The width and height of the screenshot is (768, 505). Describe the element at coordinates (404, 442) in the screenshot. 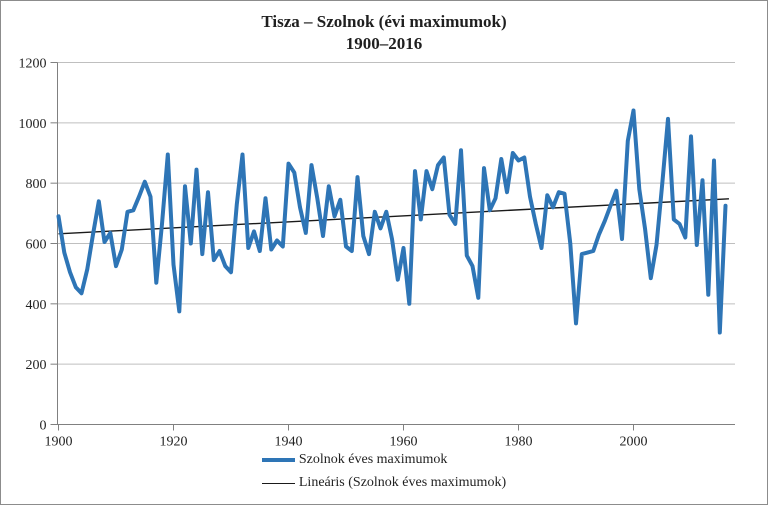

I see `x-tick-label-1960: 1960` at that location.